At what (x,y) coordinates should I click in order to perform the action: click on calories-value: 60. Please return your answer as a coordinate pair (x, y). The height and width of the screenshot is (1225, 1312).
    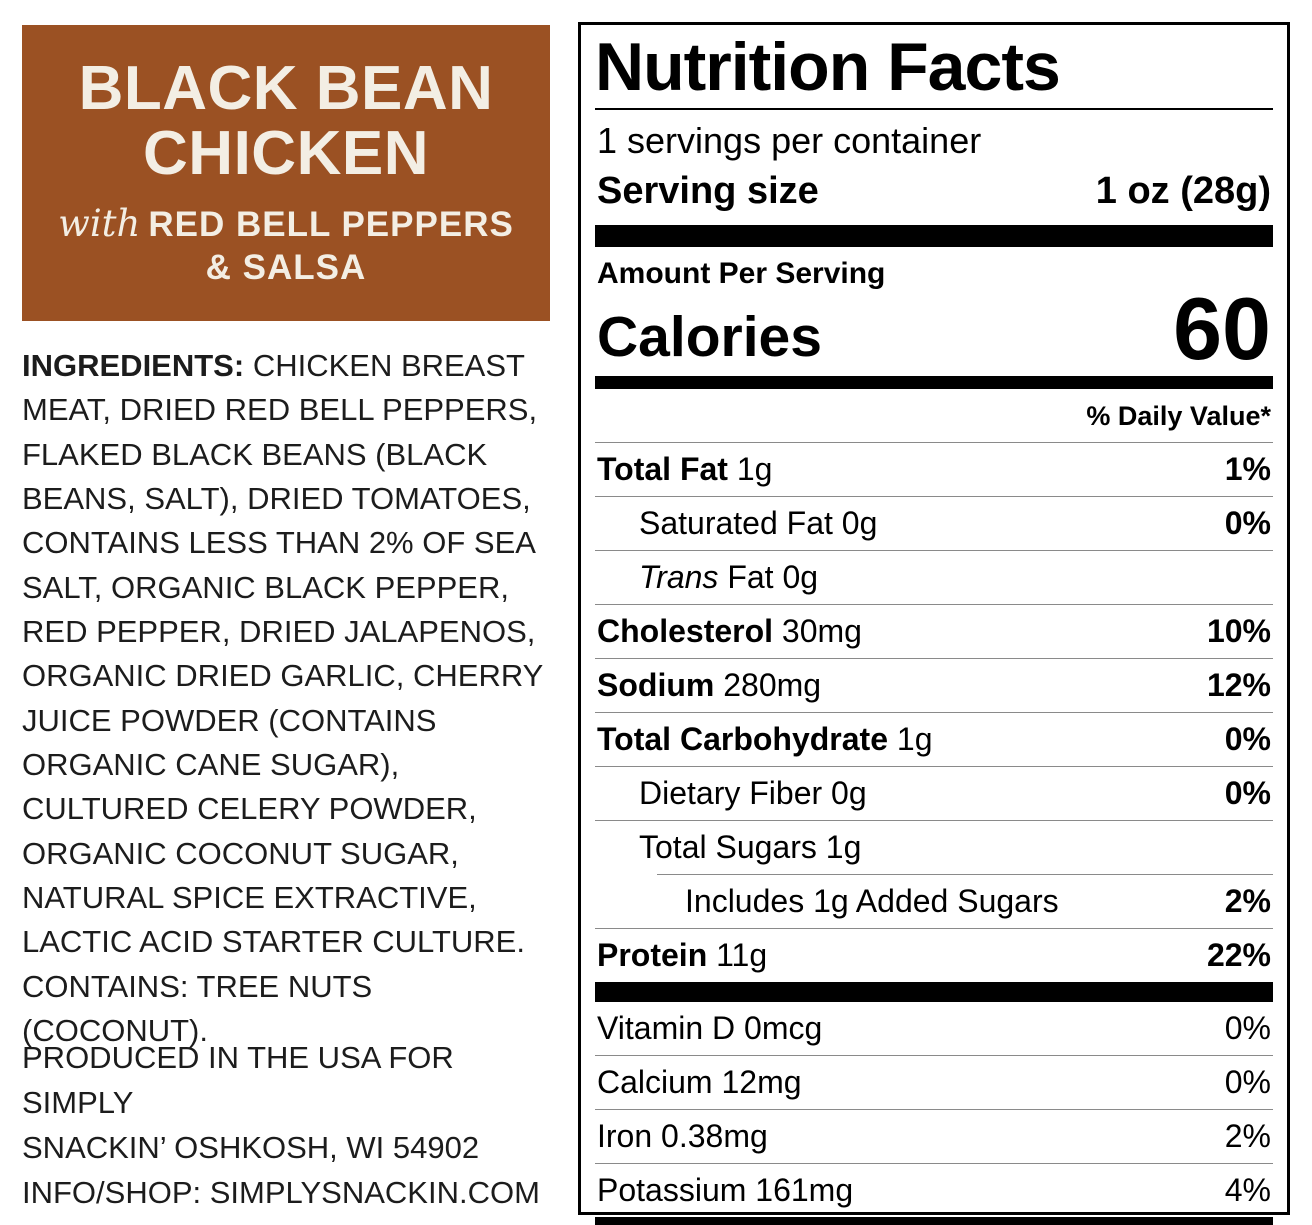
    Looking at the image, I should click on (1222, 329).